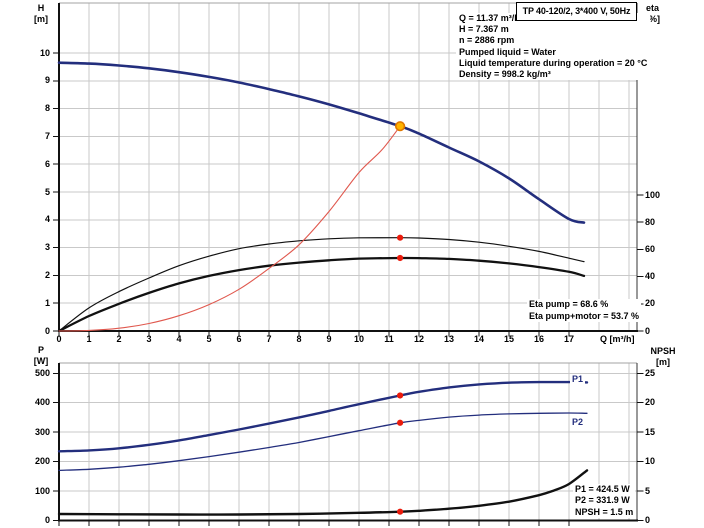  I want to click on x-tick-label: 17, so click(568, 338).